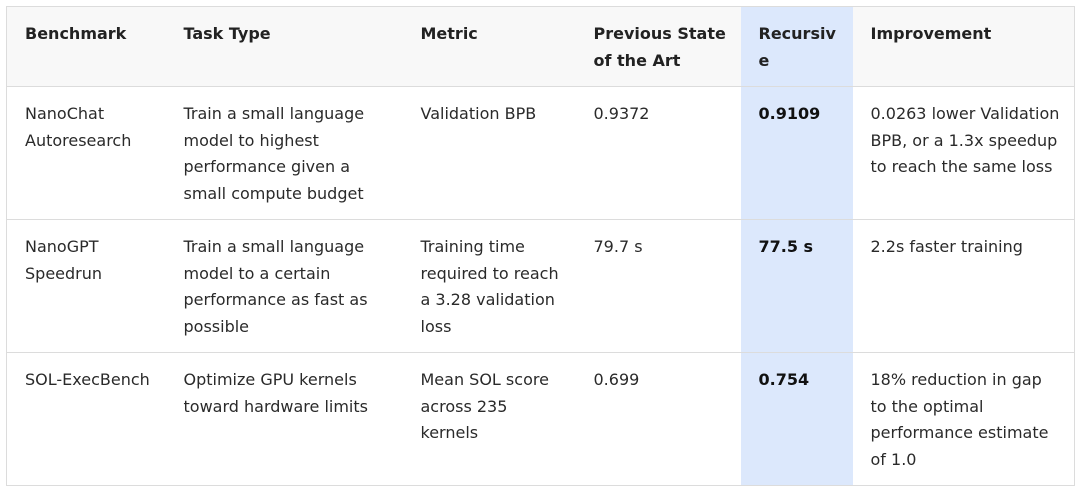  Describe the element at coordinates (796, 419) in the screenshot. I see `table-cell: 0.754` at that location.